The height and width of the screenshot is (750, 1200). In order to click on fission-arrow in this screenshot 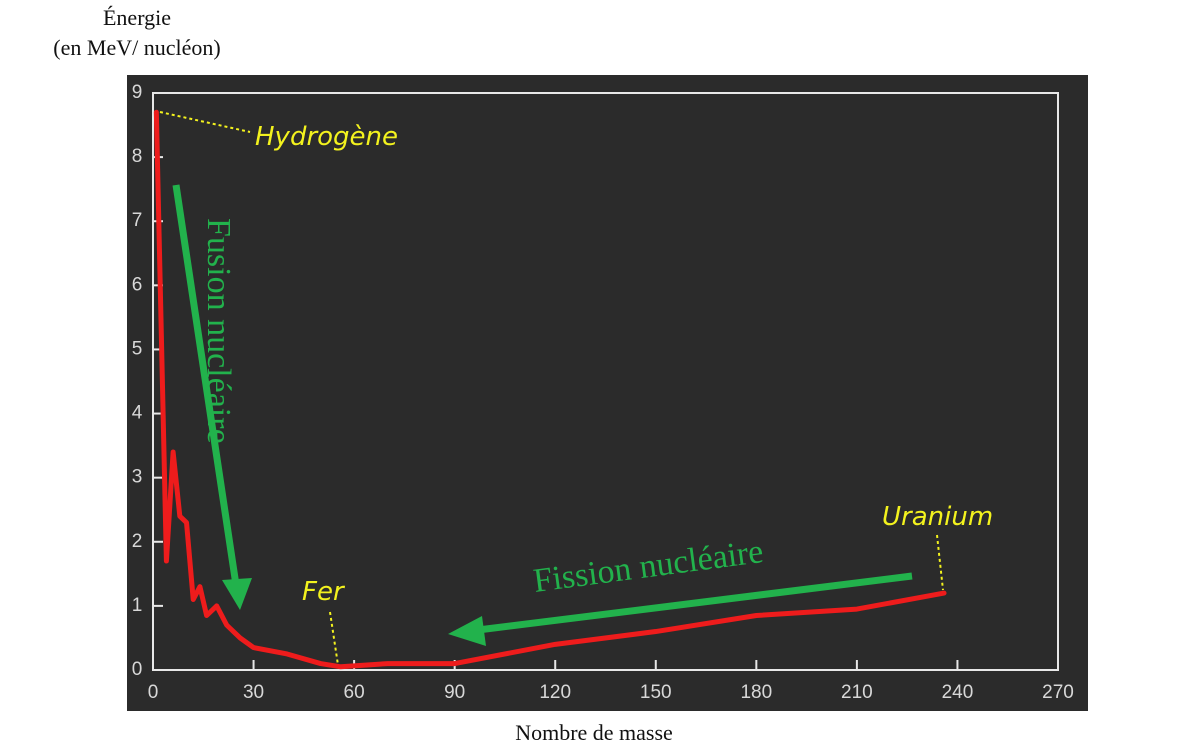, I will do `click(695, 603)`.